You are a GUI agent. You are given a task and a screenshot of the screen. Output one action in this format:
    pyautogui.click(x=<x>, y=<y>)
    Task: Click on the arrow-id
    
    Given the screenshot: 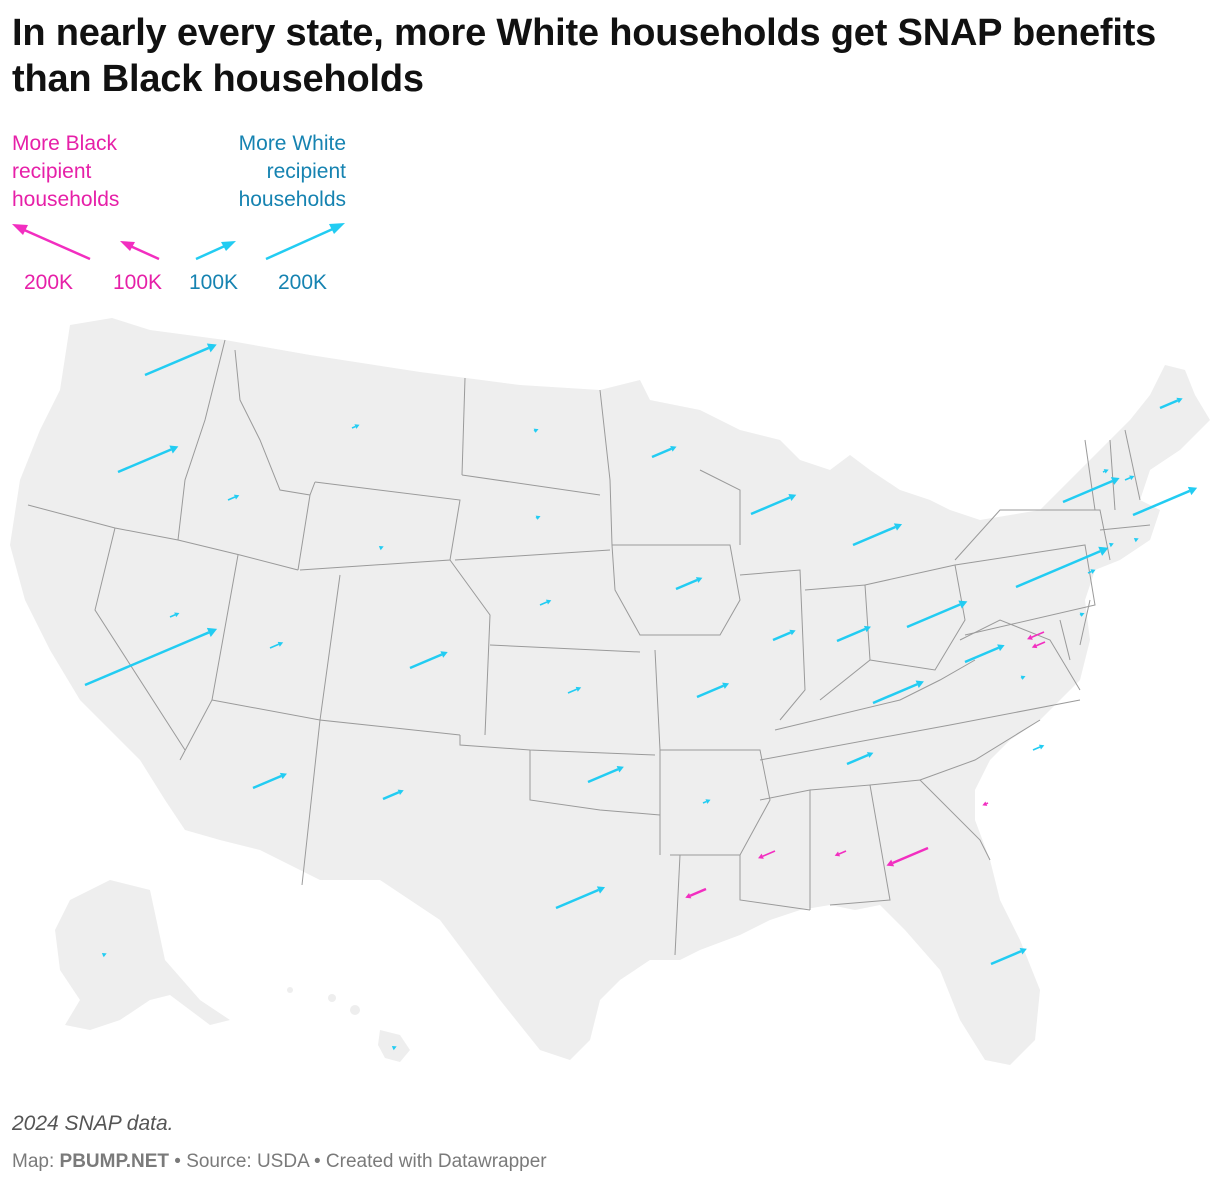 What is the action you would take?
    pyautogui.click(x=233, y=497)
    